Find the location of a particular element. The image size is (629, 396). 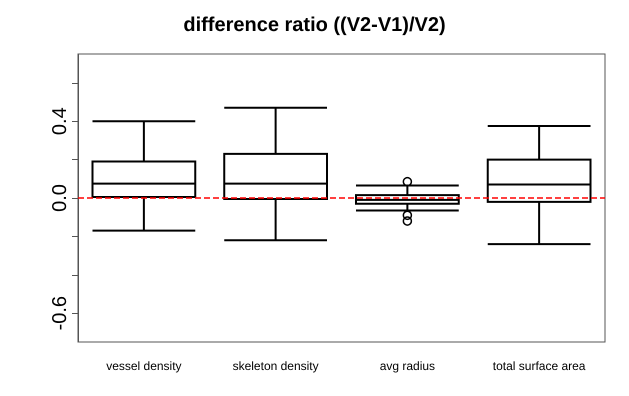

x-tick-label: avg radius is located at coordinates (408, 366).